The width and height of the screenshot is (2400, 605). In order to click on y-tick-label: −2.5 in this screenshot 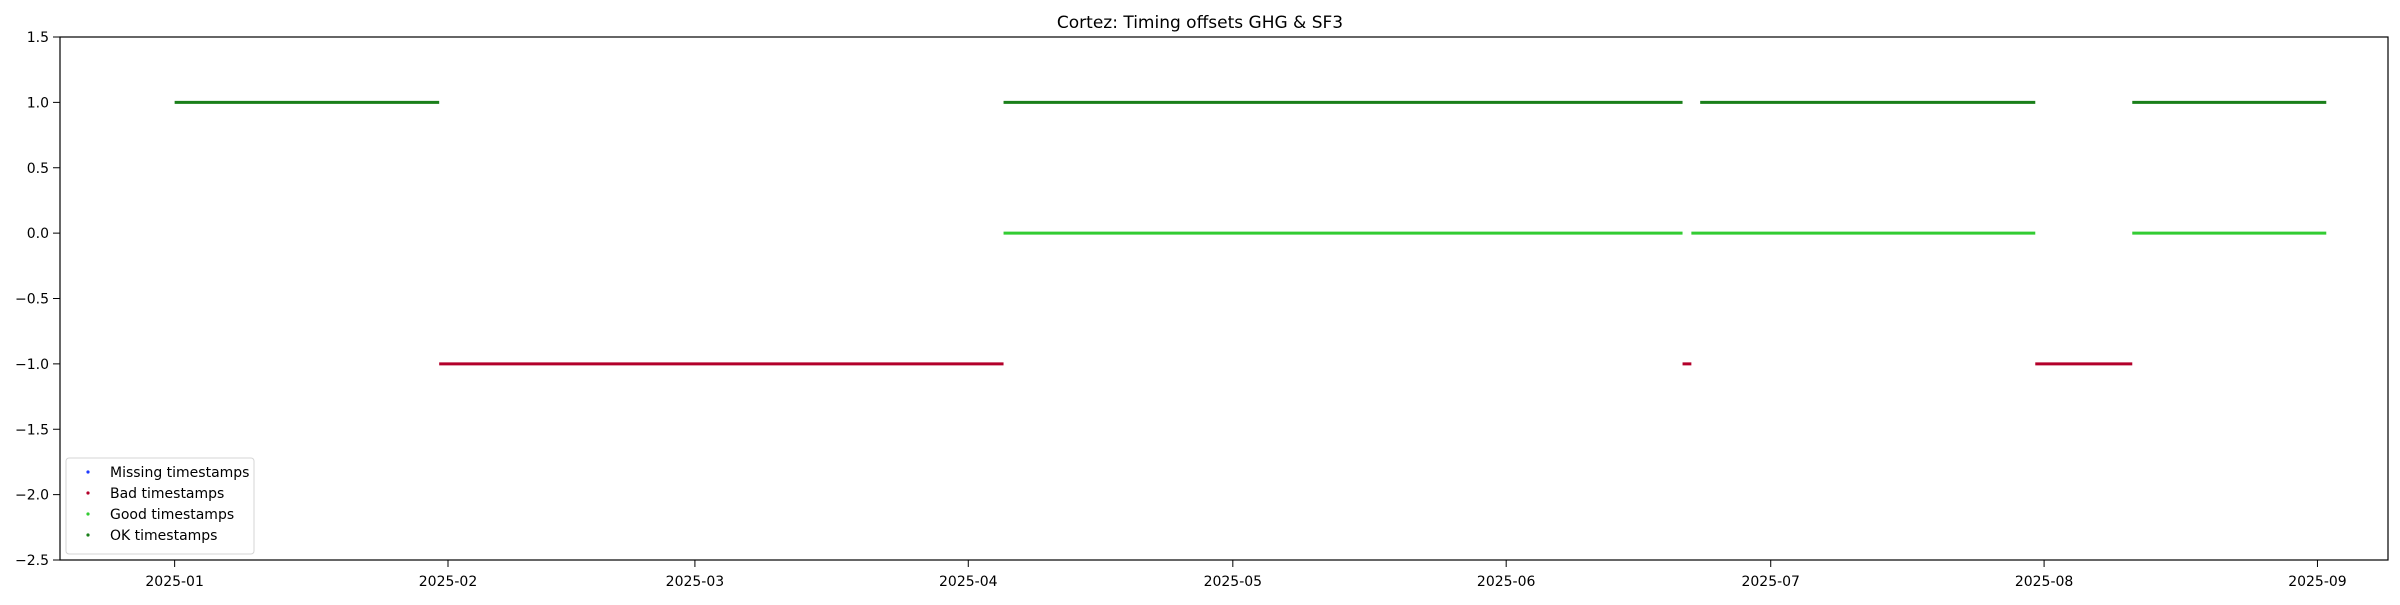, I will do `click(32, 561)`.